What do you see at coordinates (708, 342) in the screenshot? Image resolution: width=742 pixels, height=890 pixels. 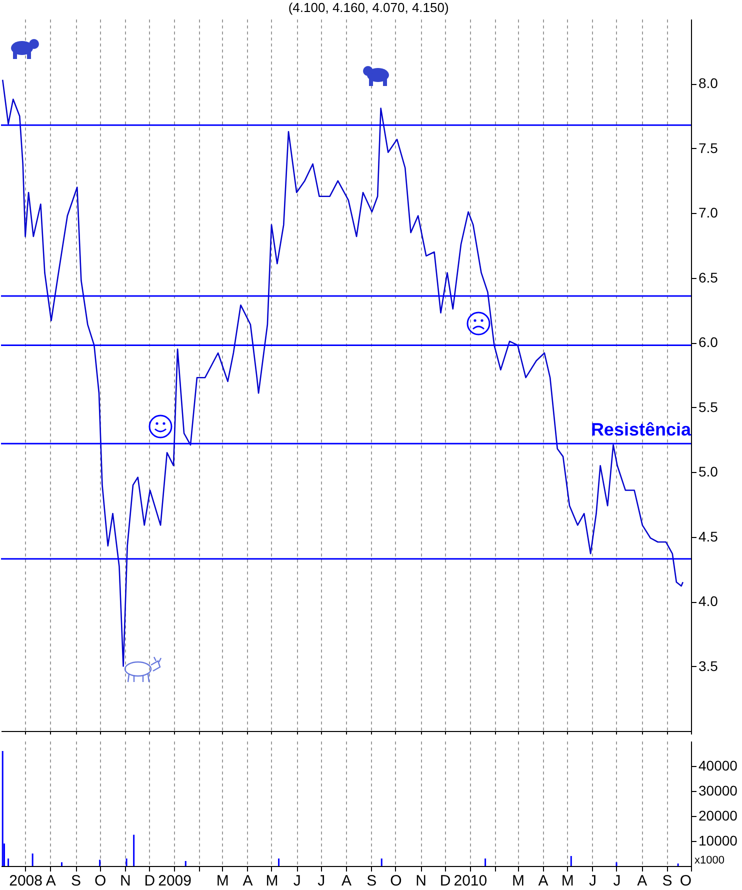 I see `y-tick-label: 6.0` at bounding box center [708, 342].